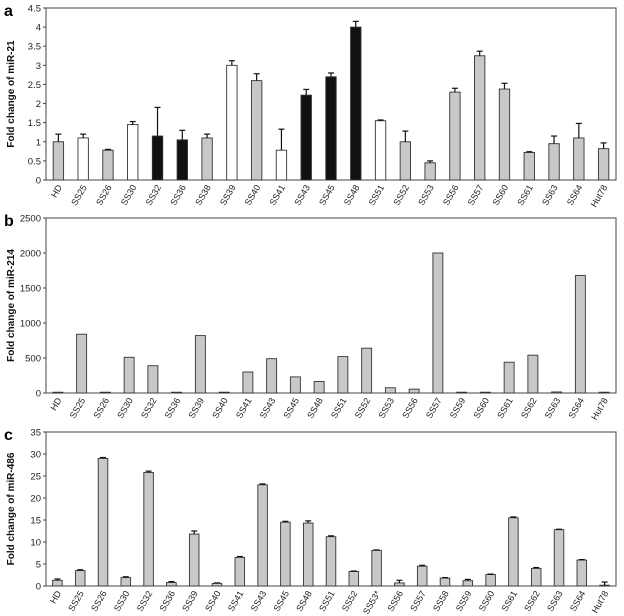 The height and width of the screenshot is (616, 624). What do you see at coordinates (55, 597) in the screenshot?
I see `x-tick-label: HD` at bounding box center [55, 597].